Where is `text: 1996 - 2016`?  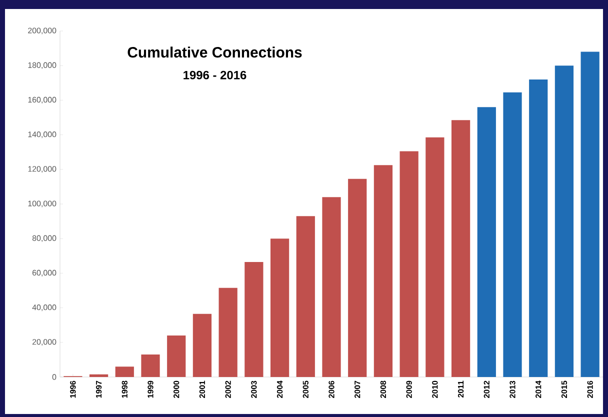
text: 1996 - 2016 is located at coordinates (215, 75).